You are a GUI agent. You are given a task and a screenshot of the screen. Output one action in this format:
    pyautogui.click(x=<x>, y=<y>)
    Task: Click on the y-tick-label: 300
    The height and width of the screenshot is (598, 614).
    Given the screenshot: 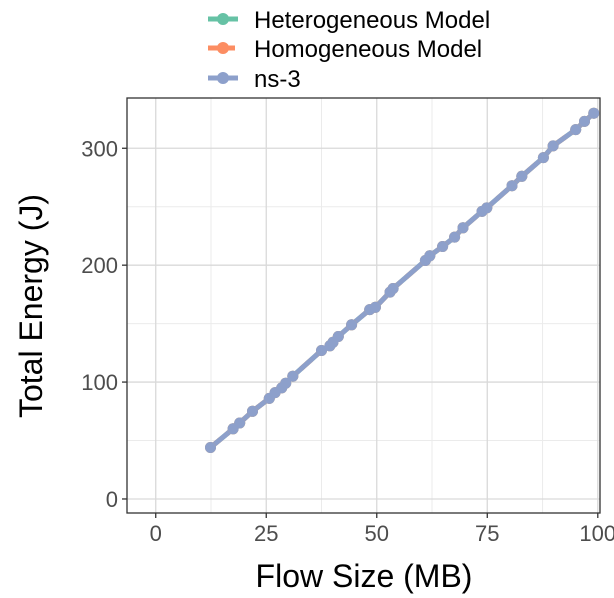 What is the action you would take?
    pyautogui.click(x=99, y=148)
    